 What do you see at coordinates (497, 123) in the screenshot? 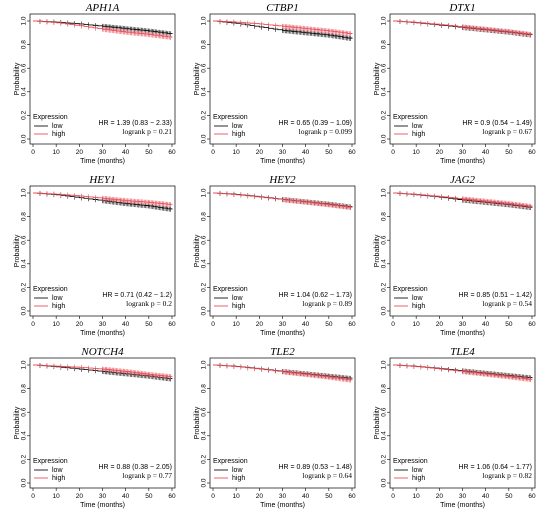
I see `hazard-ratio: HR = 0.9 (0.54 − 1.49)` at bounding box center [497, 123].